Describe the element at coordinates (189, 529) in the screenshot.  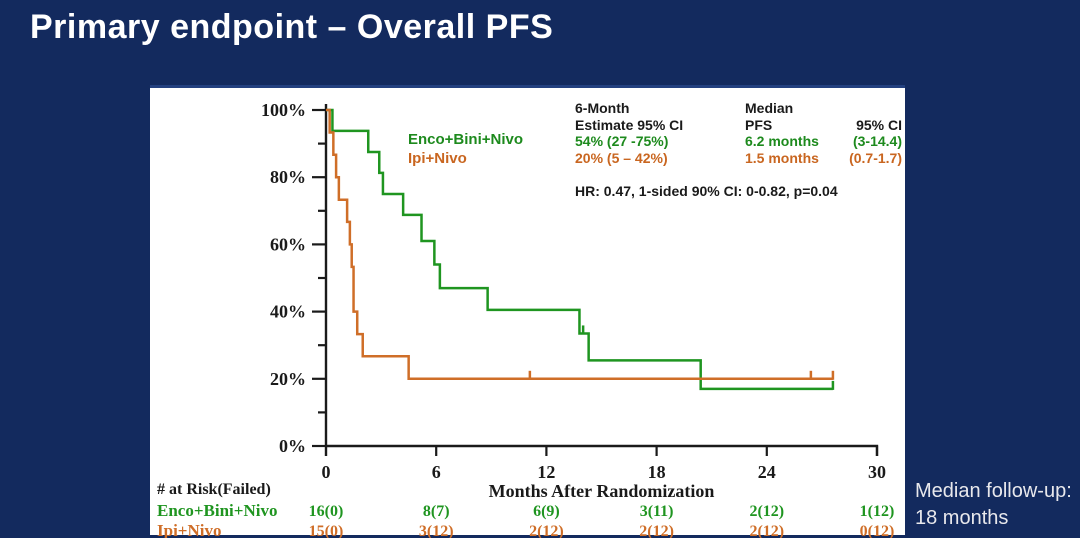
I see `risk-row-label: Ipi+Nivo` at that location.